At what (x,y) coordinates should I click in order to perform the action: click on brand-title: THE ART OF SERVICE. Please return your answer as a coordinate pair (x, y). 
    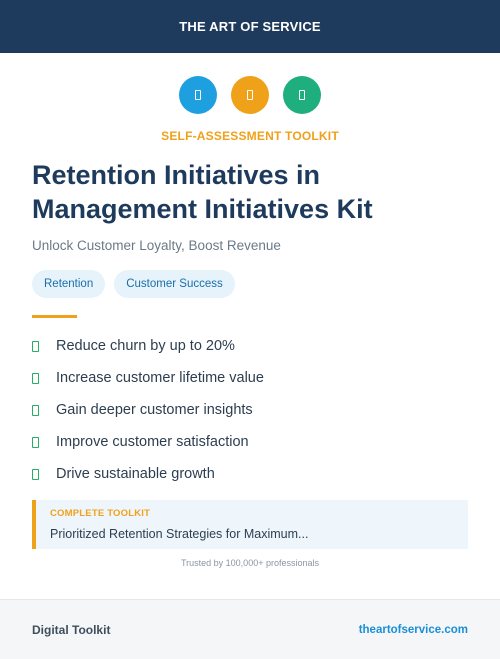
    Looking at the image, I should click on (250, 26).